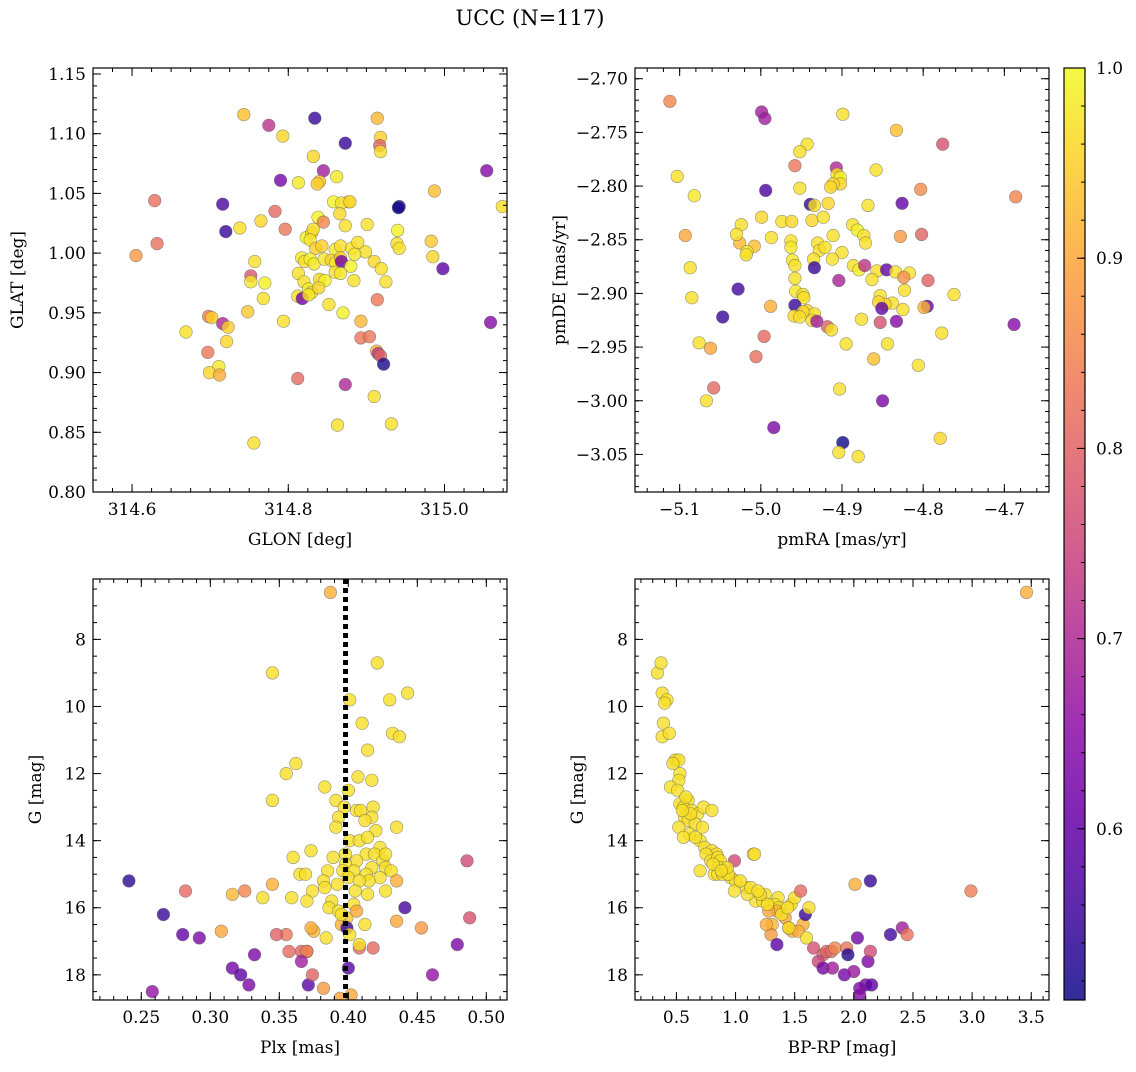 This screenshot has width=1136, height=1072. Describe the element at coordinates (141, 1018) in the screenshot. I see `x-tick-label: 0.25` at that location.